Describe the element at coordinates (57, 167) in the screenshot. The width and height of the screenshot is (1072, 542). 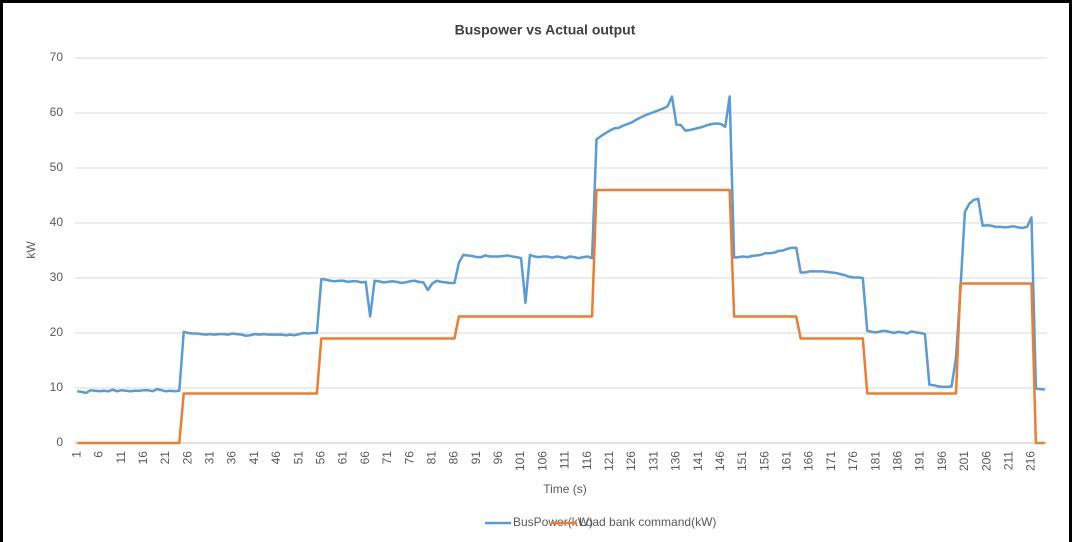
I see `y-tick-label: 50` at that location.